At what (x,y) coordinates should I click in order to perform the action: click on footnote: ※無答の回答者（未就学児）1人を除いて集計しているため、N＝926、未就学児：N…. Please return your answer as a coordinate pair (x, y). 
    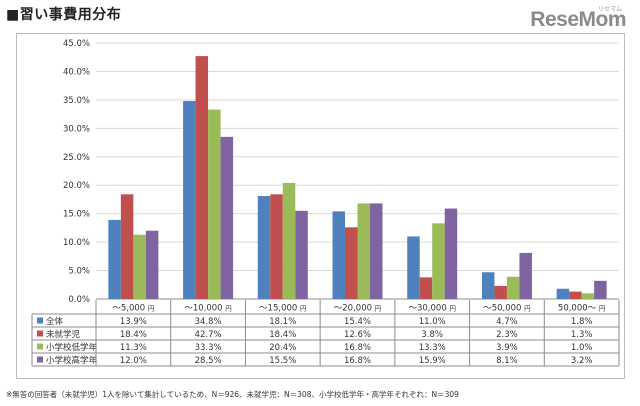
    Looking at the image, I should click on (232, 394).